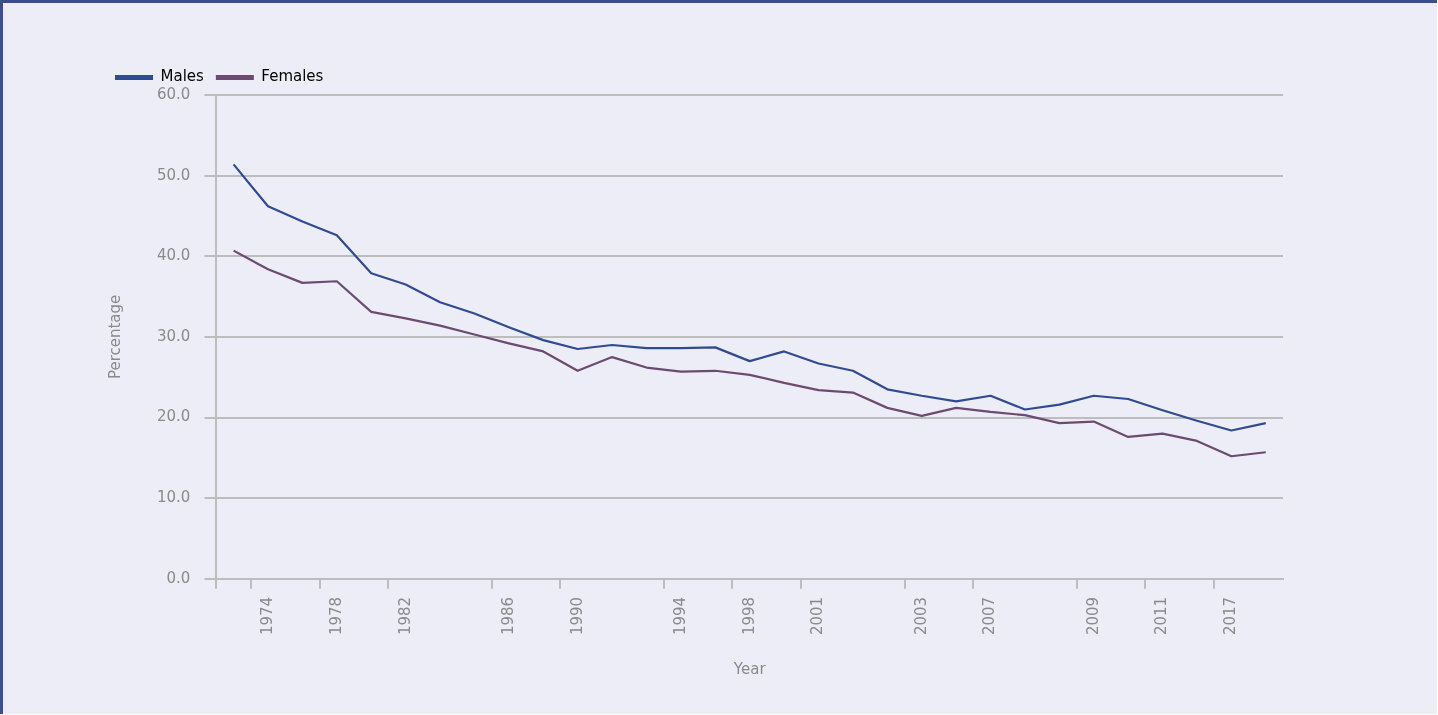 This screenshot has height=715, width=1438. What do you see at coordinates (920, 616) in the screenshot?
I see `x-tick-label: 2003` at bounding box center [920, 616].